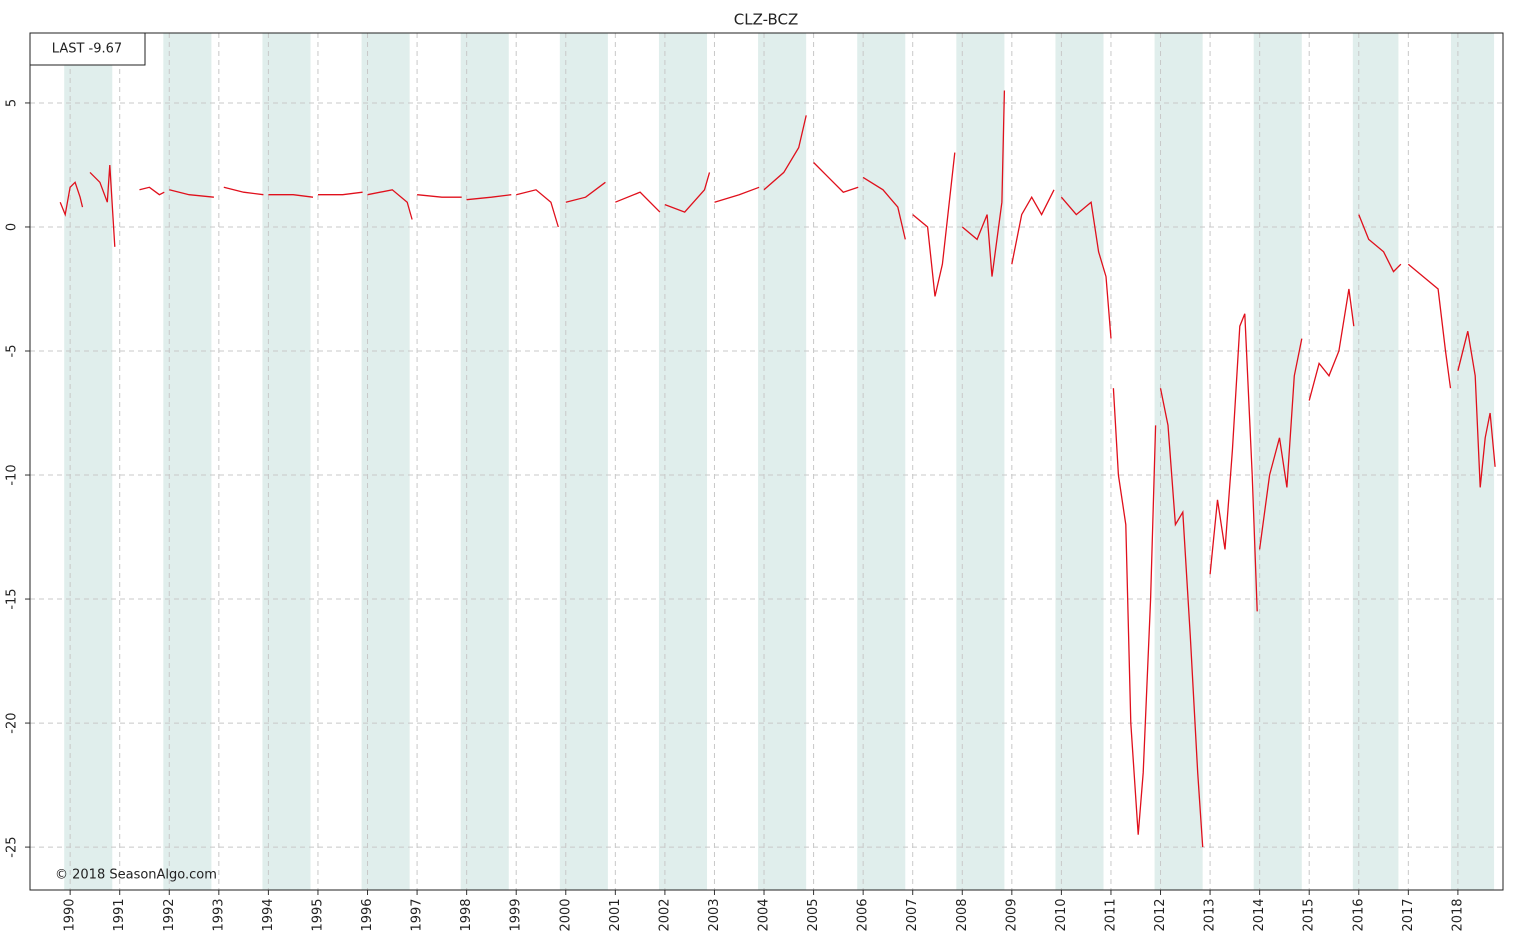 This screenshot has height=952, width=1532. Describe the element at coordinates (912, 914) in the screenshot. I see `x-tick-label: 2007` at that location.